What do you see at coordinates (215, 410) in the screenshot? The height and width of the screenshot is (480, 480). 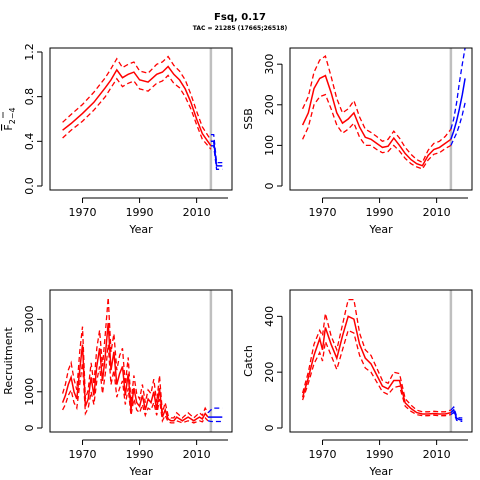 I see `recruitment-projection-upper-line` at bounding box center [215, 410].